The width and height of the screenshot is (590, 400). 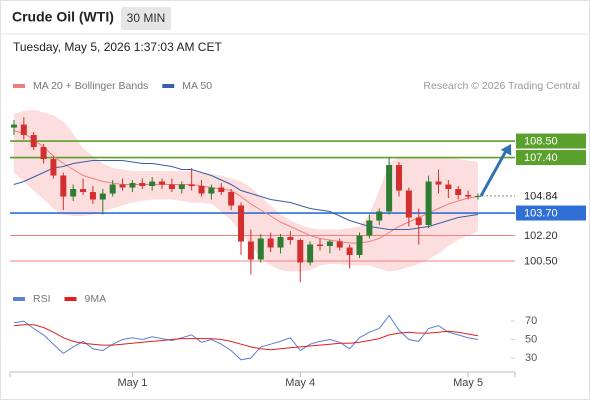 I want to click on timeframe-badge, so click(x=146, y=18).